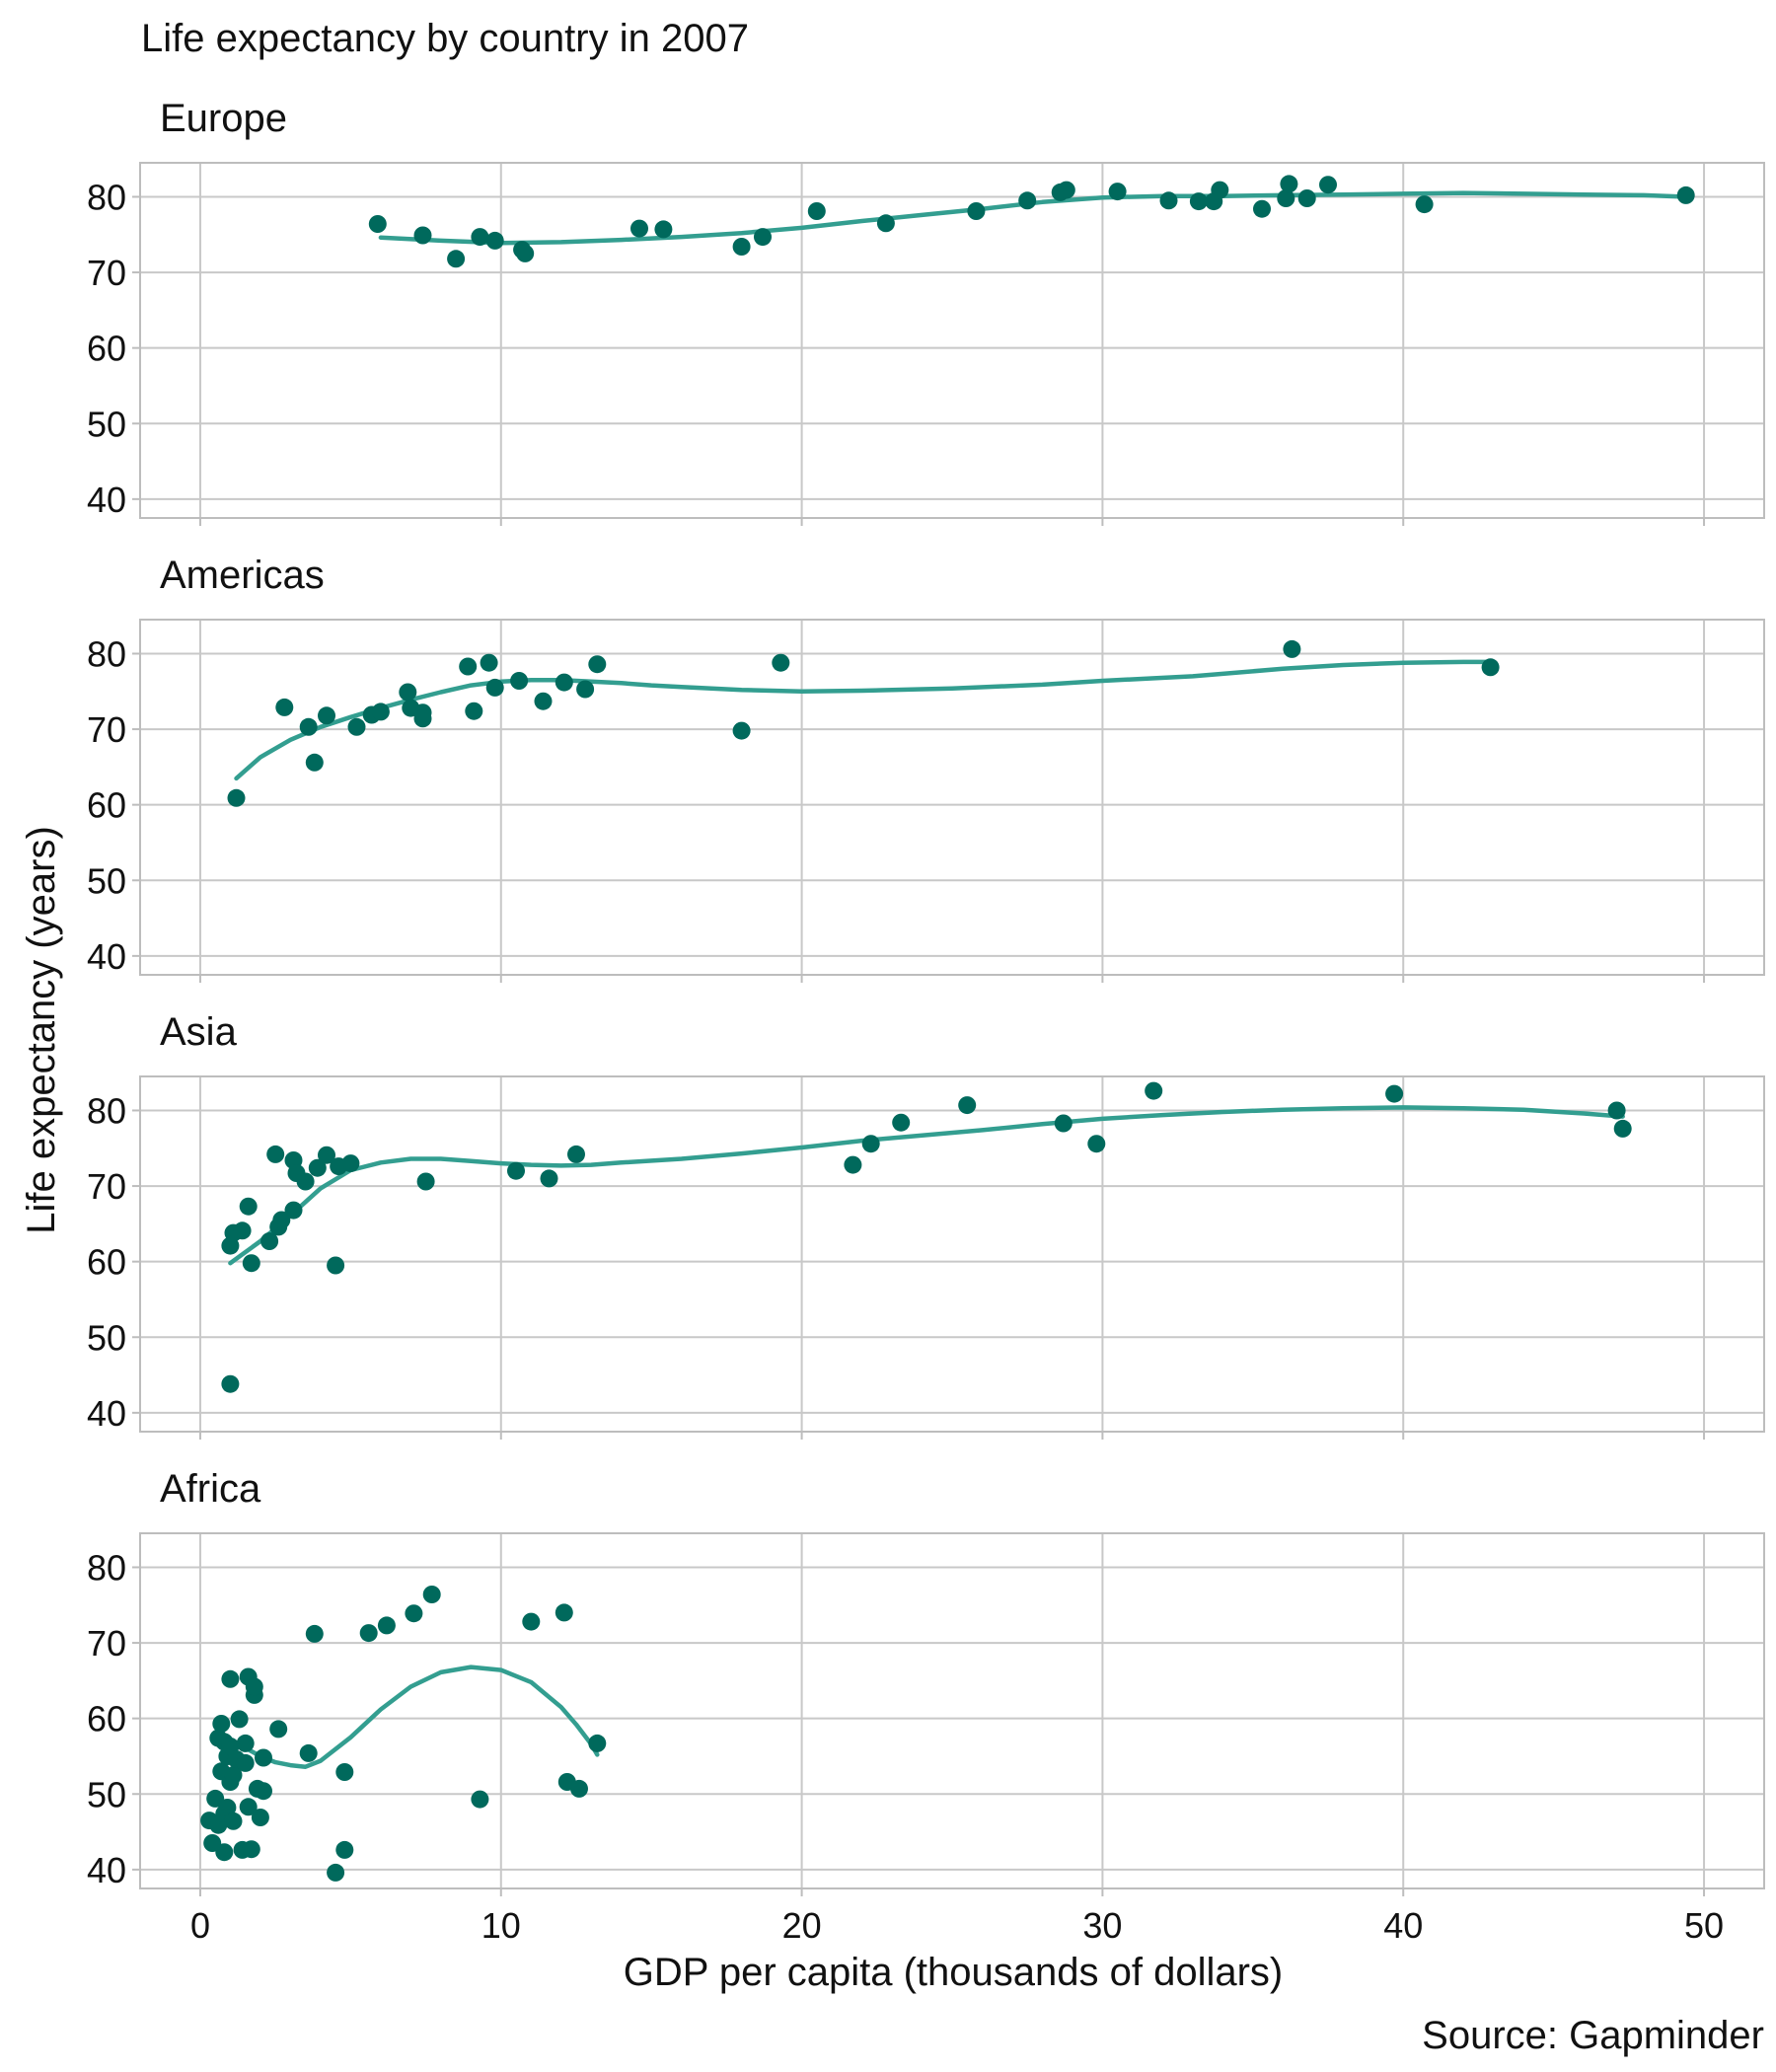 The height and width of the screenshot is (2072, 1776). I want to click on chart-caption: Source: Gapminder, so click(1593, 2036).